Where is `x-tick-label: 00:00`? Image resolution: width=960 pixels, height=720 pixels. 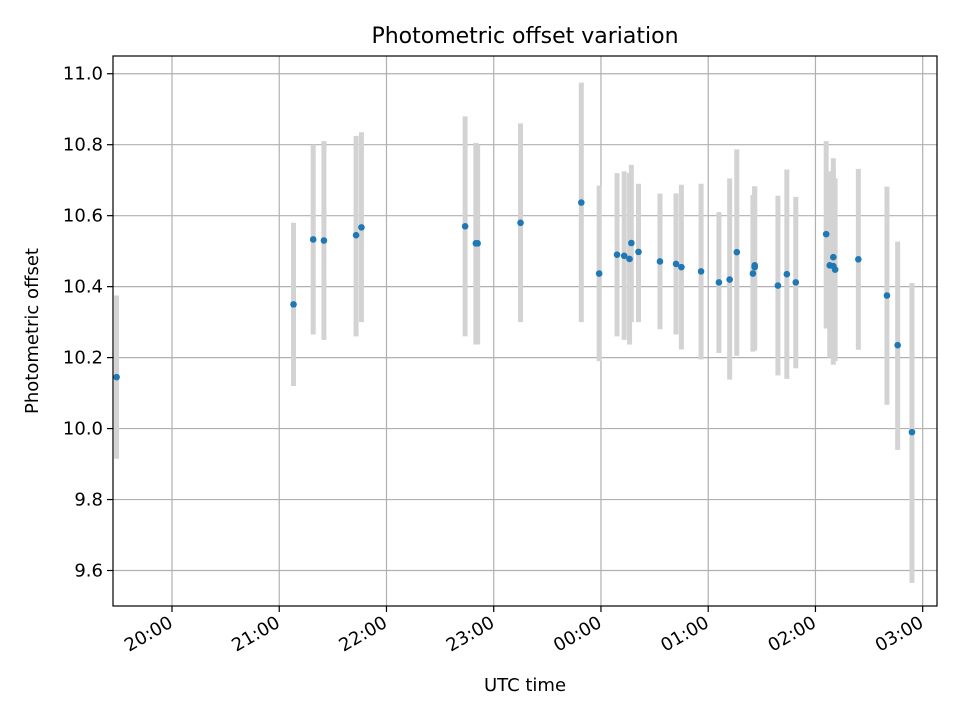
x-tick-label: 00:00 is located at coordinates (577, 634).